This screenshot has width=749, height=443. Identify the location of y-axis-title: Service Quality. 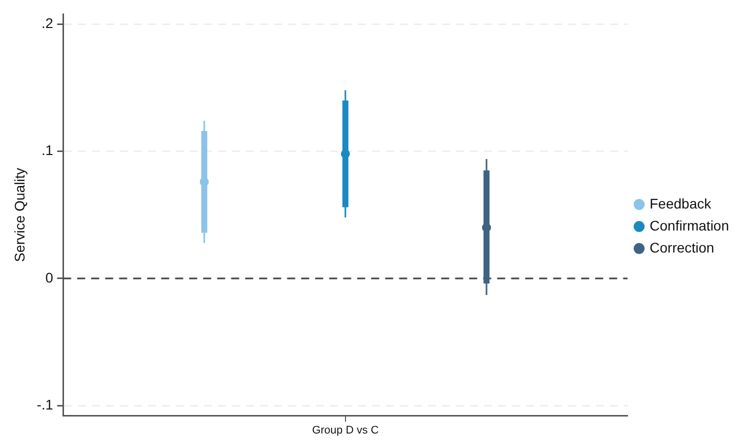
(19, 215).